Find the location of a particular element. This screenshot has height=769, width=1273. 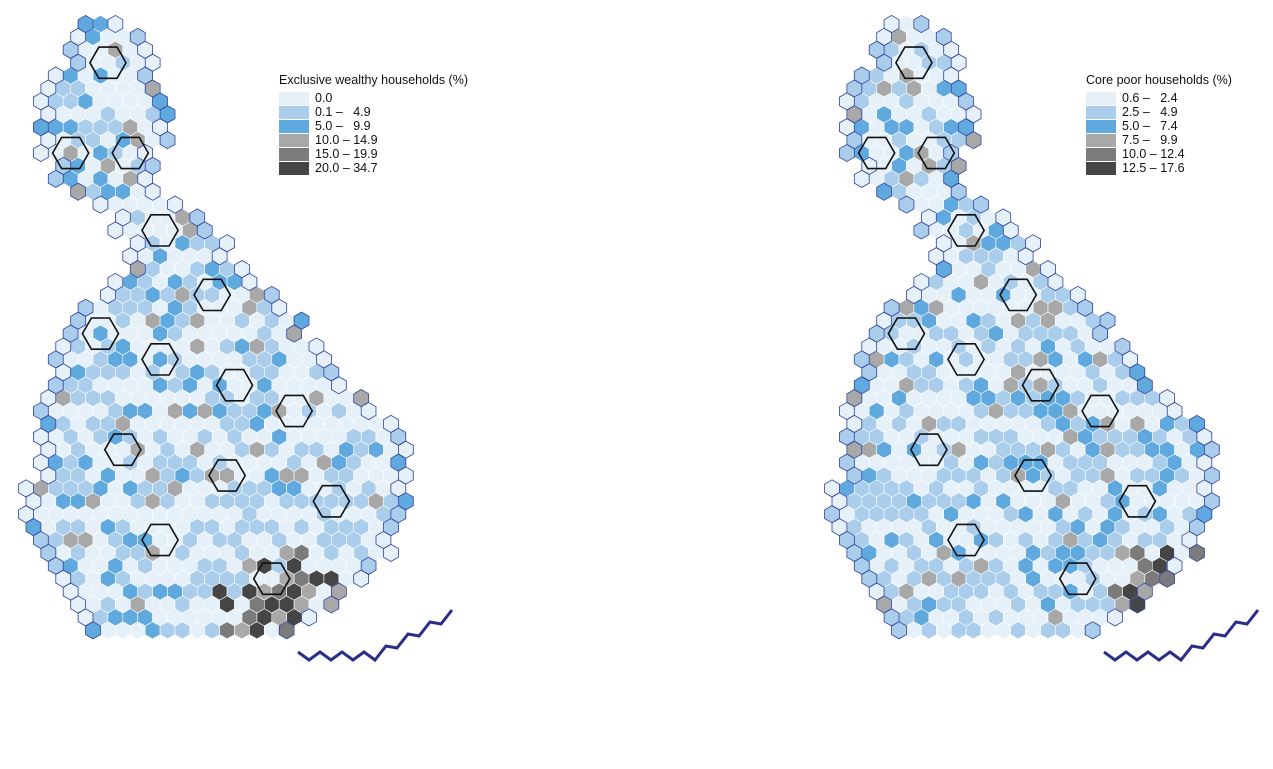

legend-label: 15.0 – 19.9 is located at coordinates (346, 154).